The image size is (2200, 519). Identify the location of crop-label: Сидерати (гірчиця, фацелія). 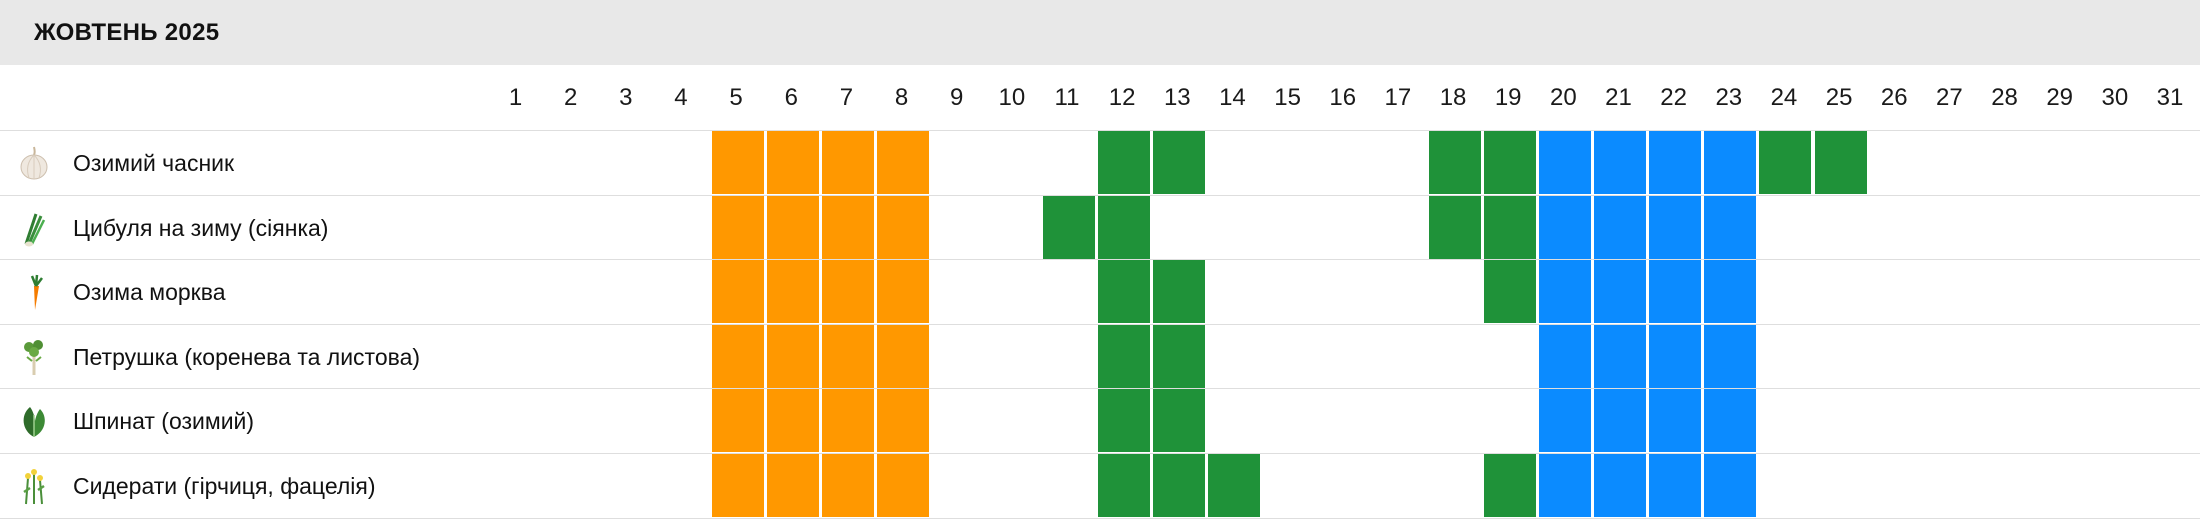
(224, 485).